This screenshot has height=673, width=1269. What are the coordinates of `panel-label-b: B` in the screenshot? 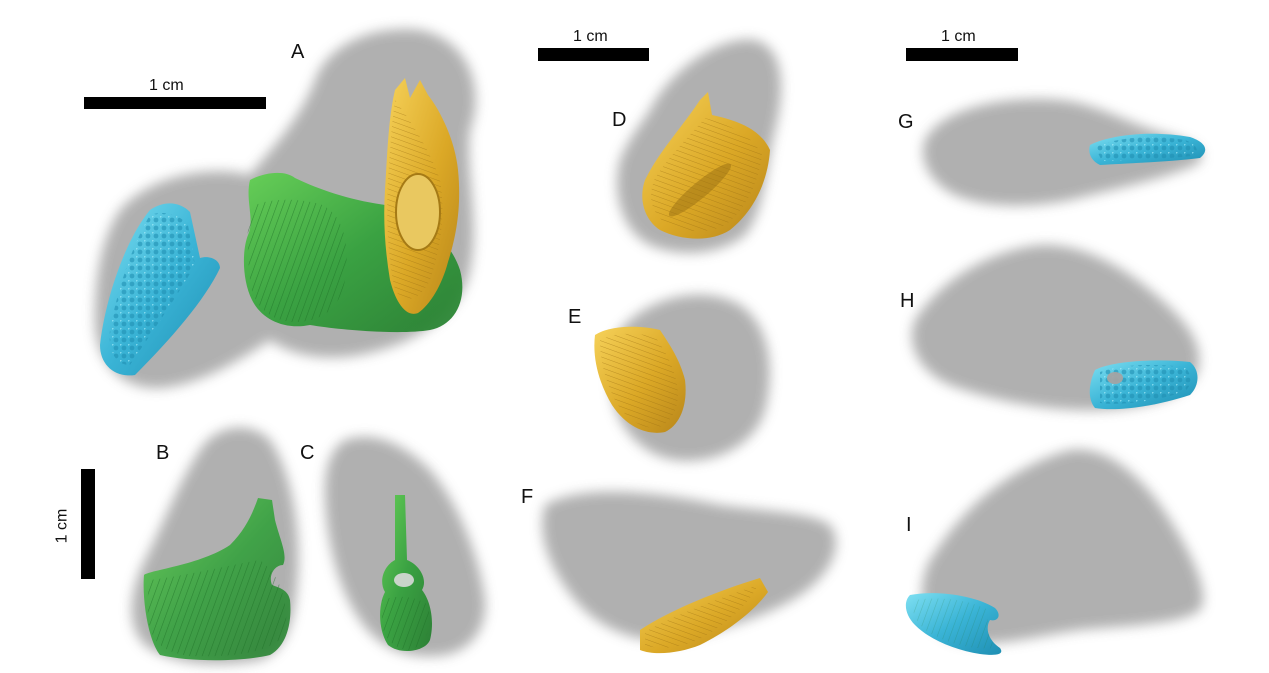 It's located at (163, 453).